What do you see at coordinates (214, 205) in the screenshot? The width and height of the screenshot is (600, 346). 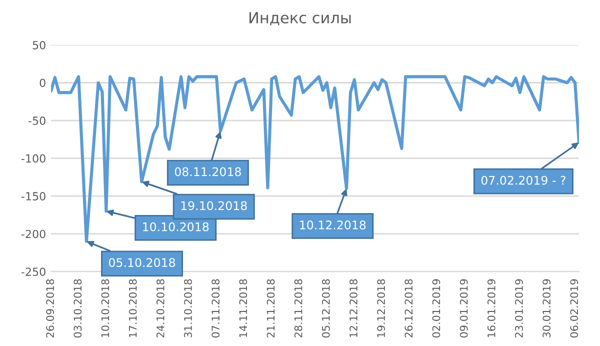 I see `annotation: 19.10.2018` at bounding box center [214, 205].